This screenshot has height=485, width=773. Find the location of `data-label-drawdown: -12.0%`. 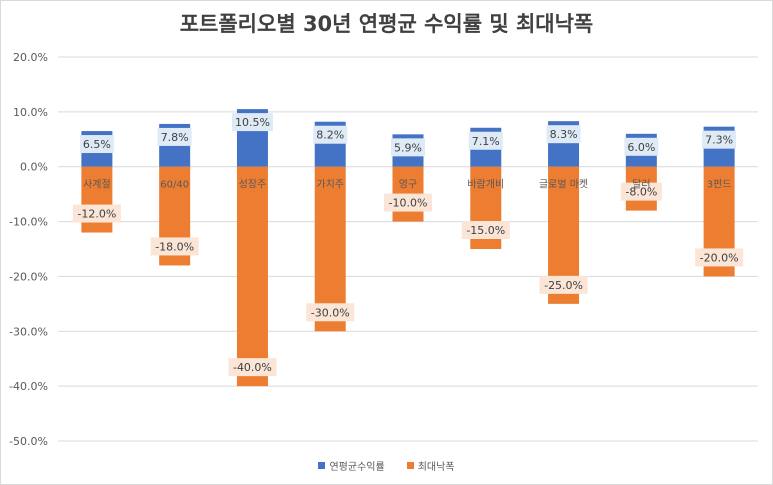

data-label-drawdown: -12.0% is located at coordinates (96, 214).